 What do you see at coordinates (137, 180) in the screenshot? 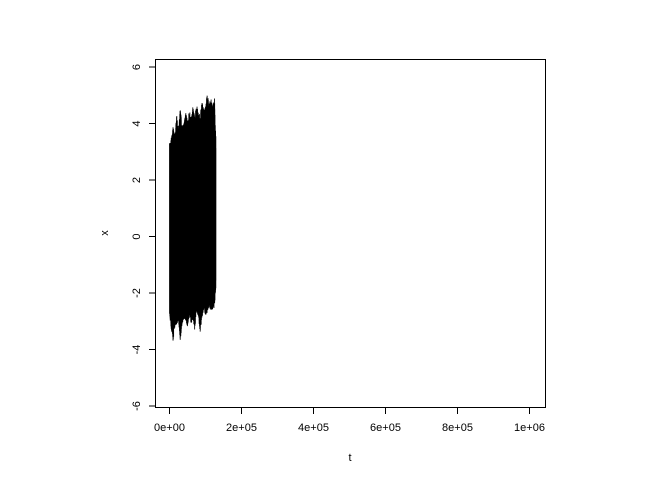
I see `y-tick-label: 2` at bounding box center [137, 180].